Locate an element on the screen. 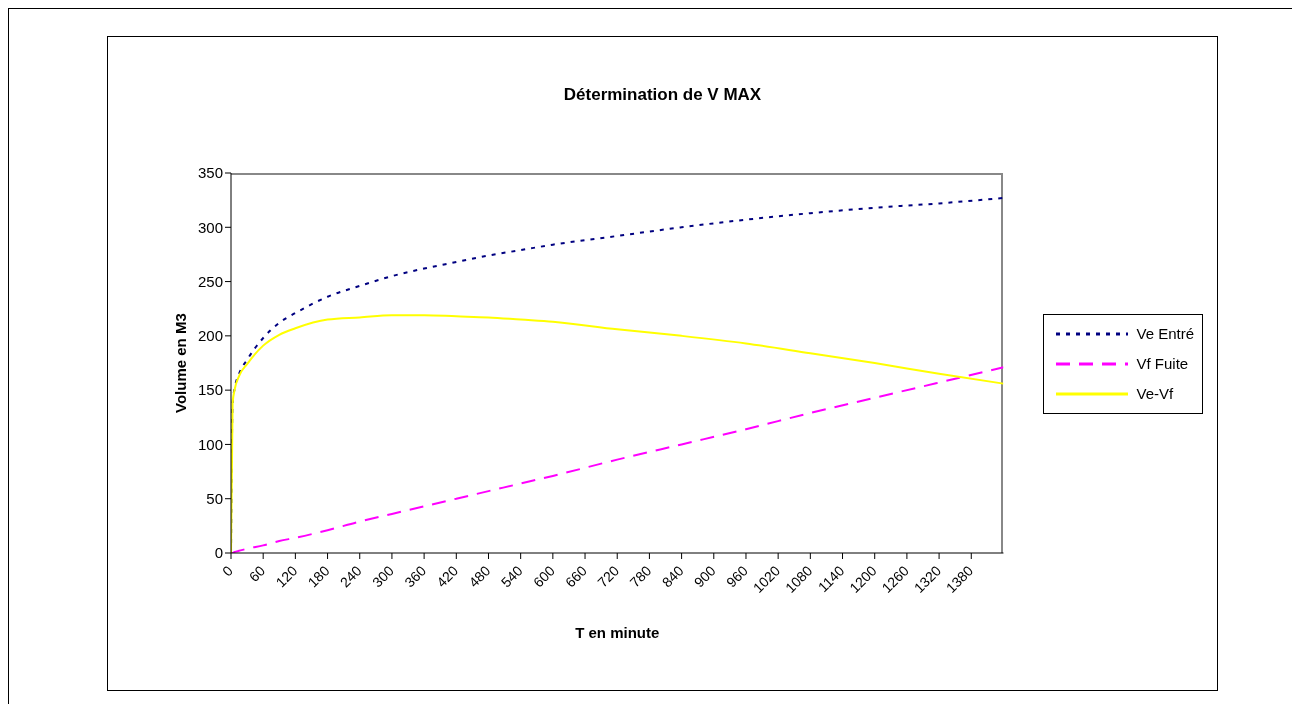 The width and height of the screenshot is (1299, 711). x-tick-label: 360 is located at coordinates (415, 576).